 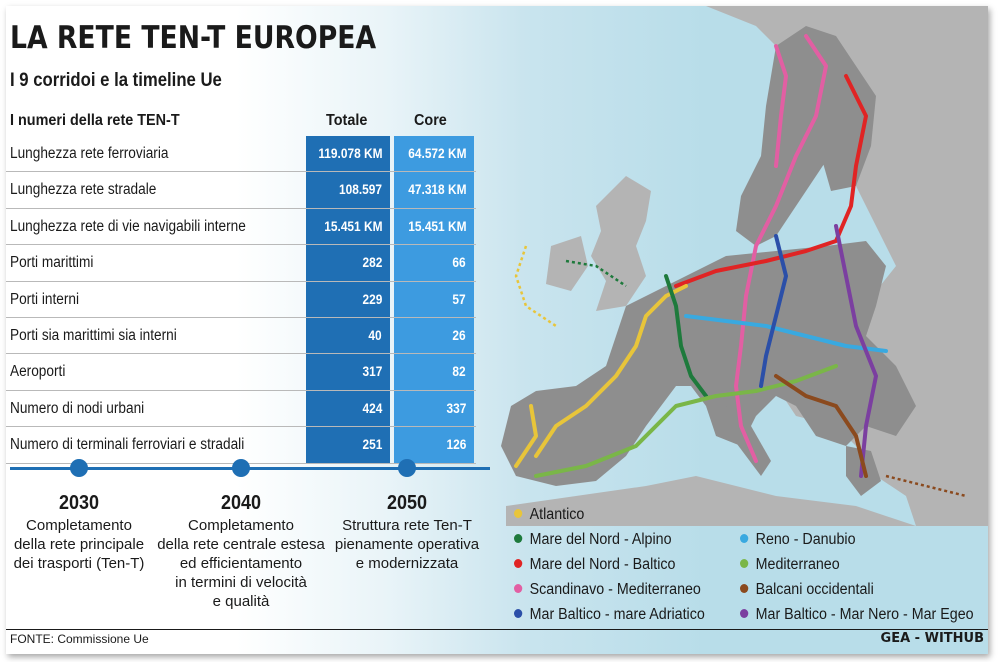 I want to click on timeline-description-line: ed efficientamento, so click(x=241, y=563).